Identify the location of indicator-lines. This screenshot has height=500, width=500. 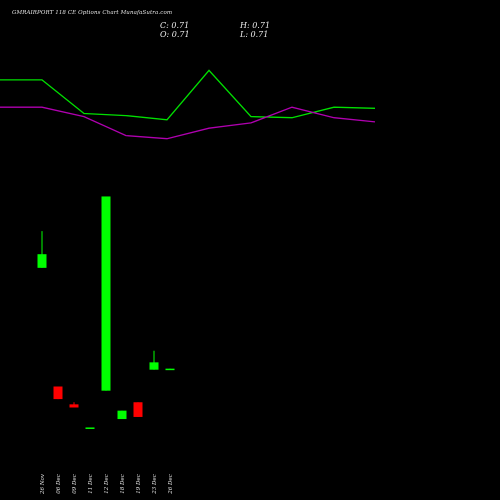
(188, 104).